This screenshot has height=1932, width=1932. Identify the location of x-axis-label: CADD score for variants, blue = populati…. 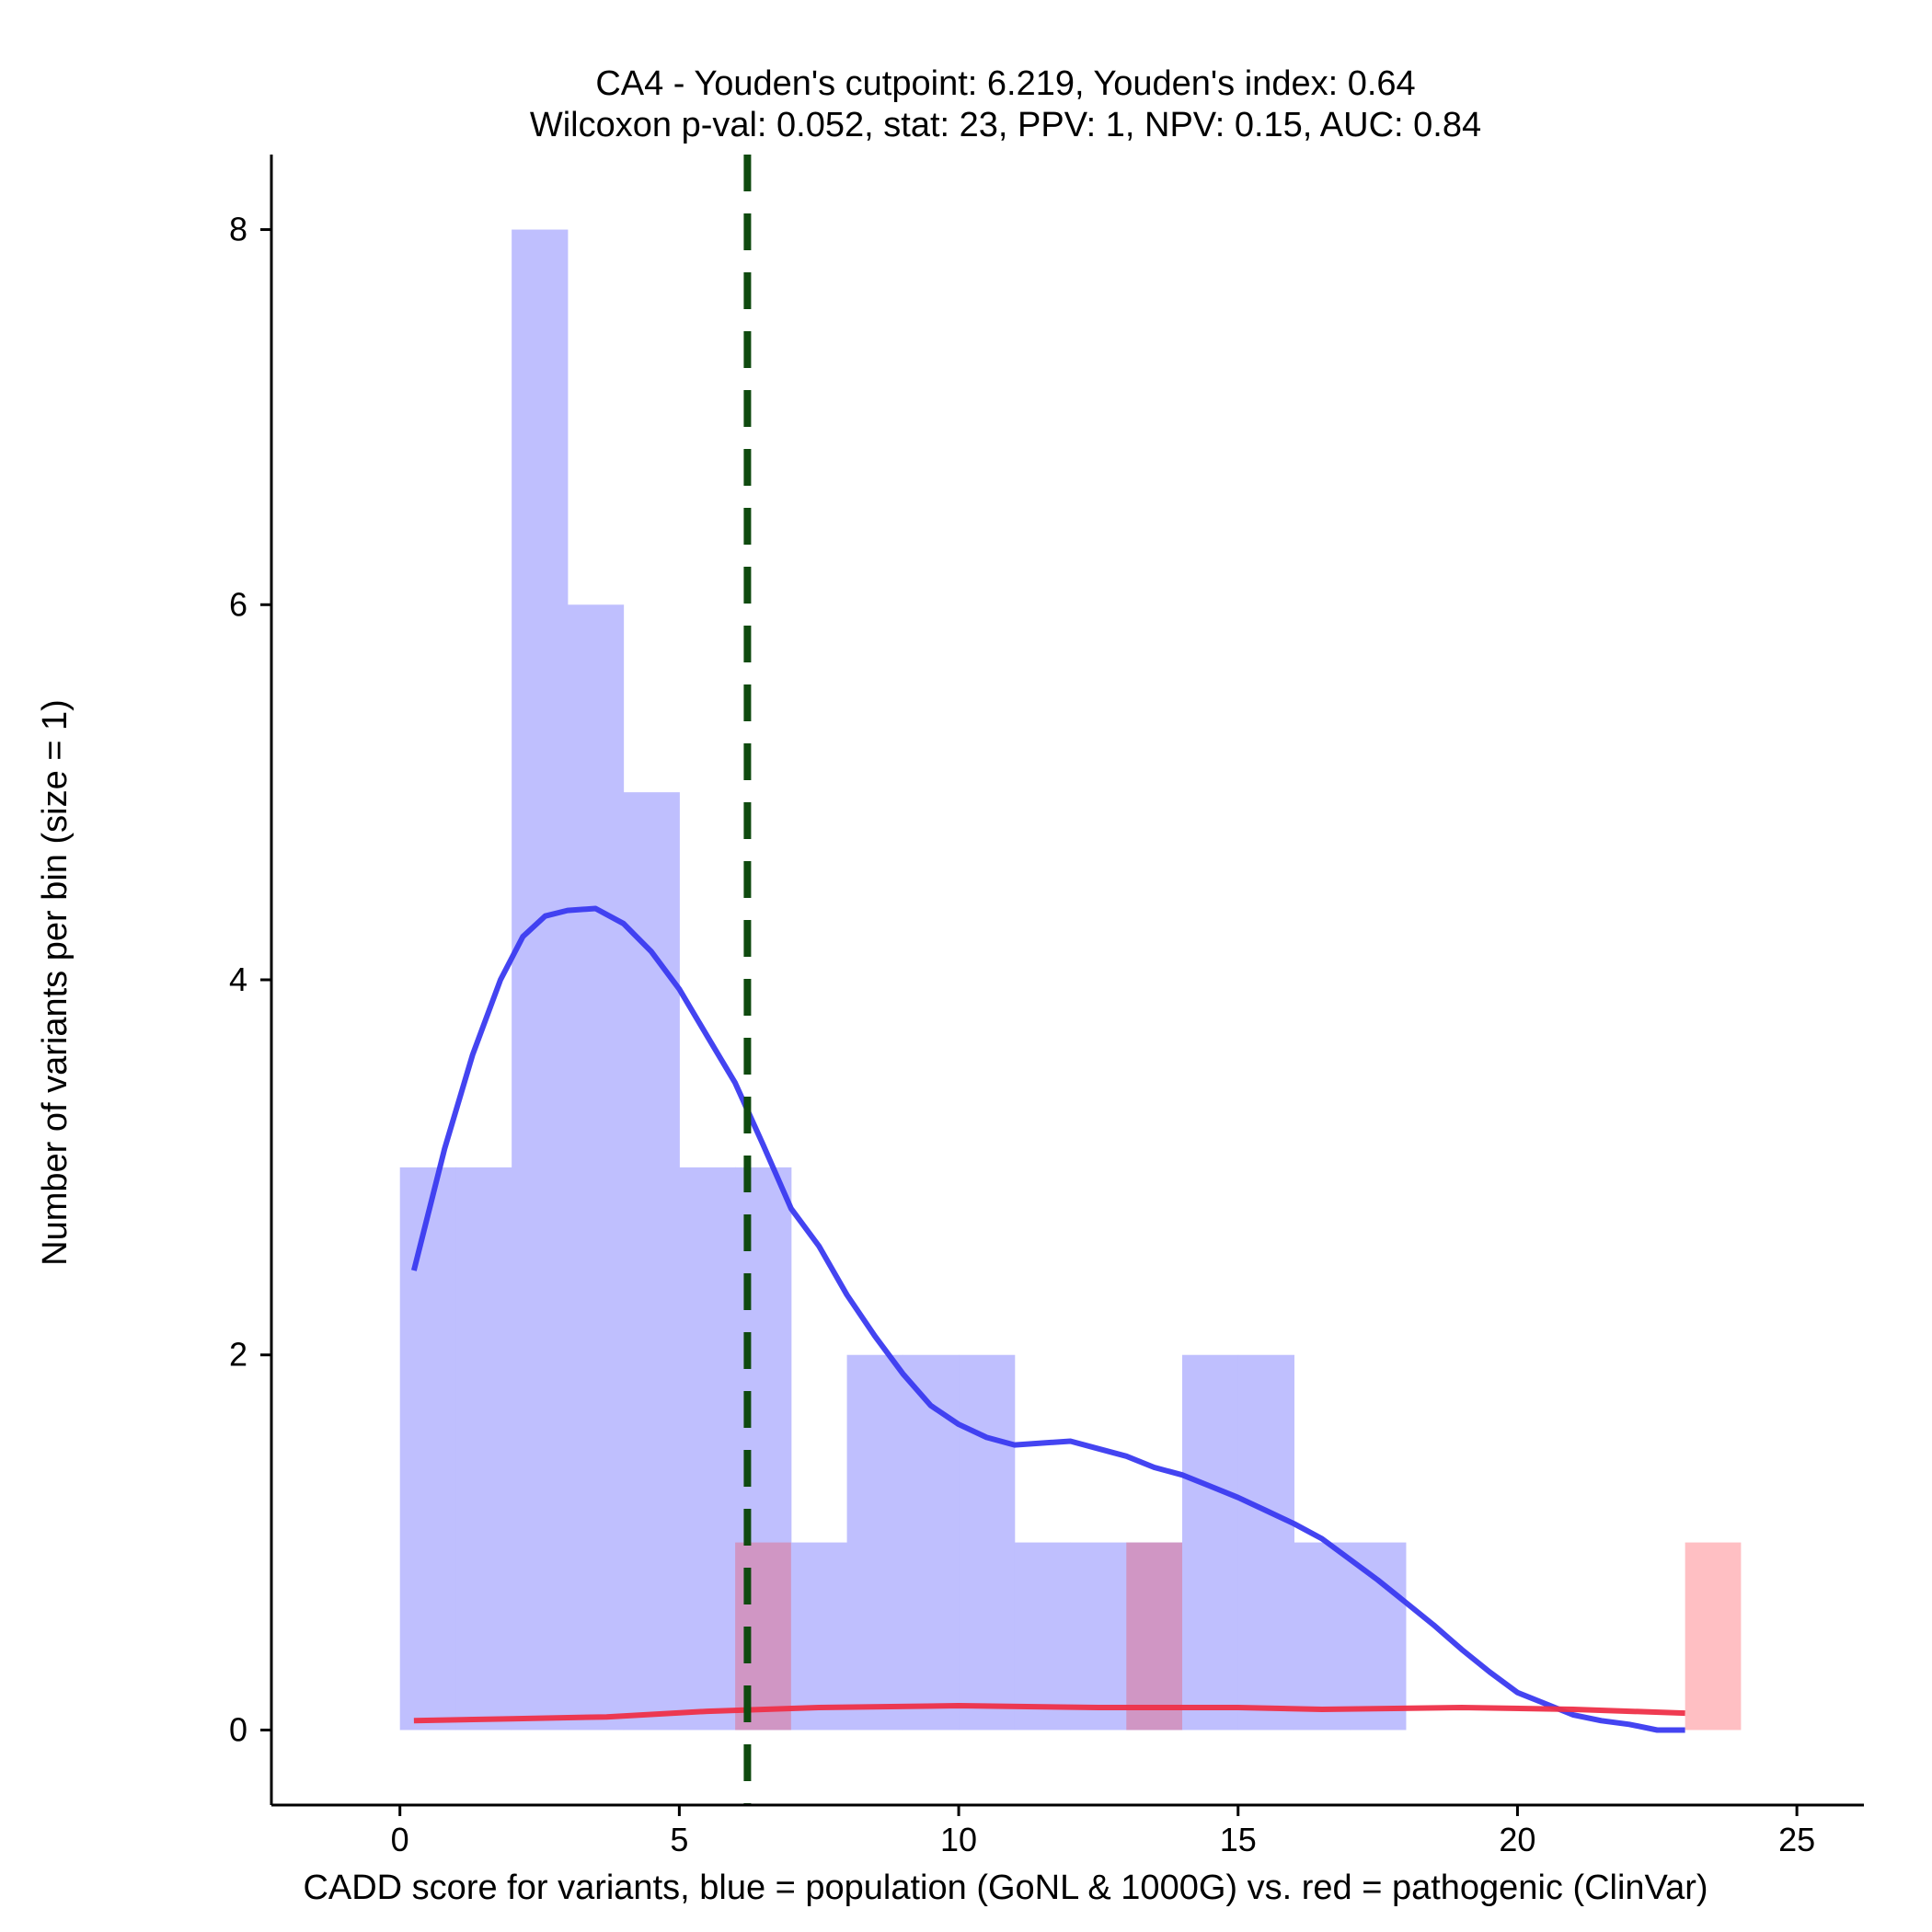
(1005, 1888).